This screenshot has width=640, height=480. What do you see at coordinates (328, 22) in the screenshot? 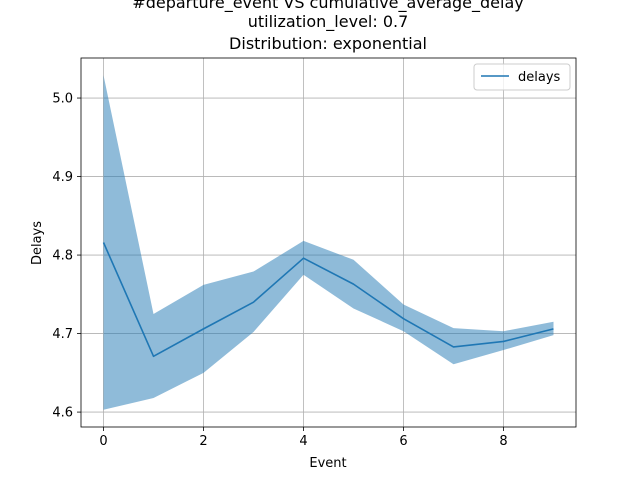
I see `chart-title-line-2: utilization_level: 0.7` at bounding box center [328, 22].